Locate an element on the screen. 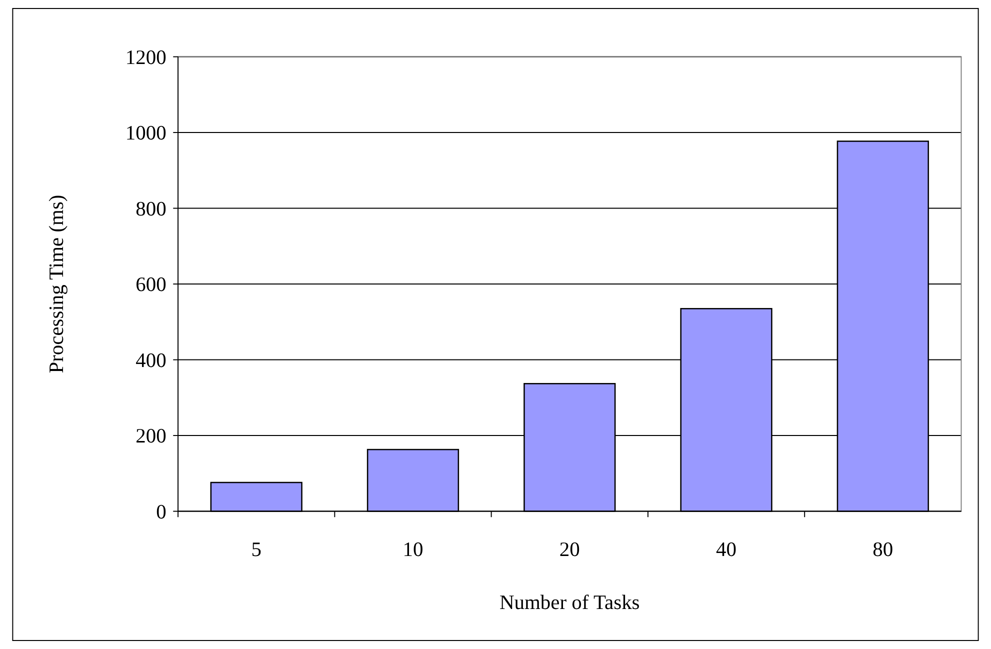 The width and height of the screenshot is (991, 649). x-tick-label: 40 is located at coordinates (726, 550).